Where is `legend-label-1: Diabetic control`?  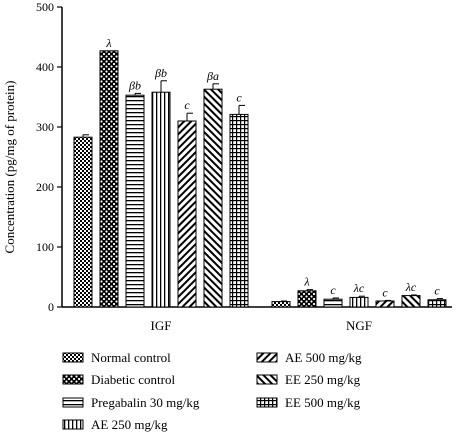
legend-label-1: Diabetic control is located at coordinates (133, 379).